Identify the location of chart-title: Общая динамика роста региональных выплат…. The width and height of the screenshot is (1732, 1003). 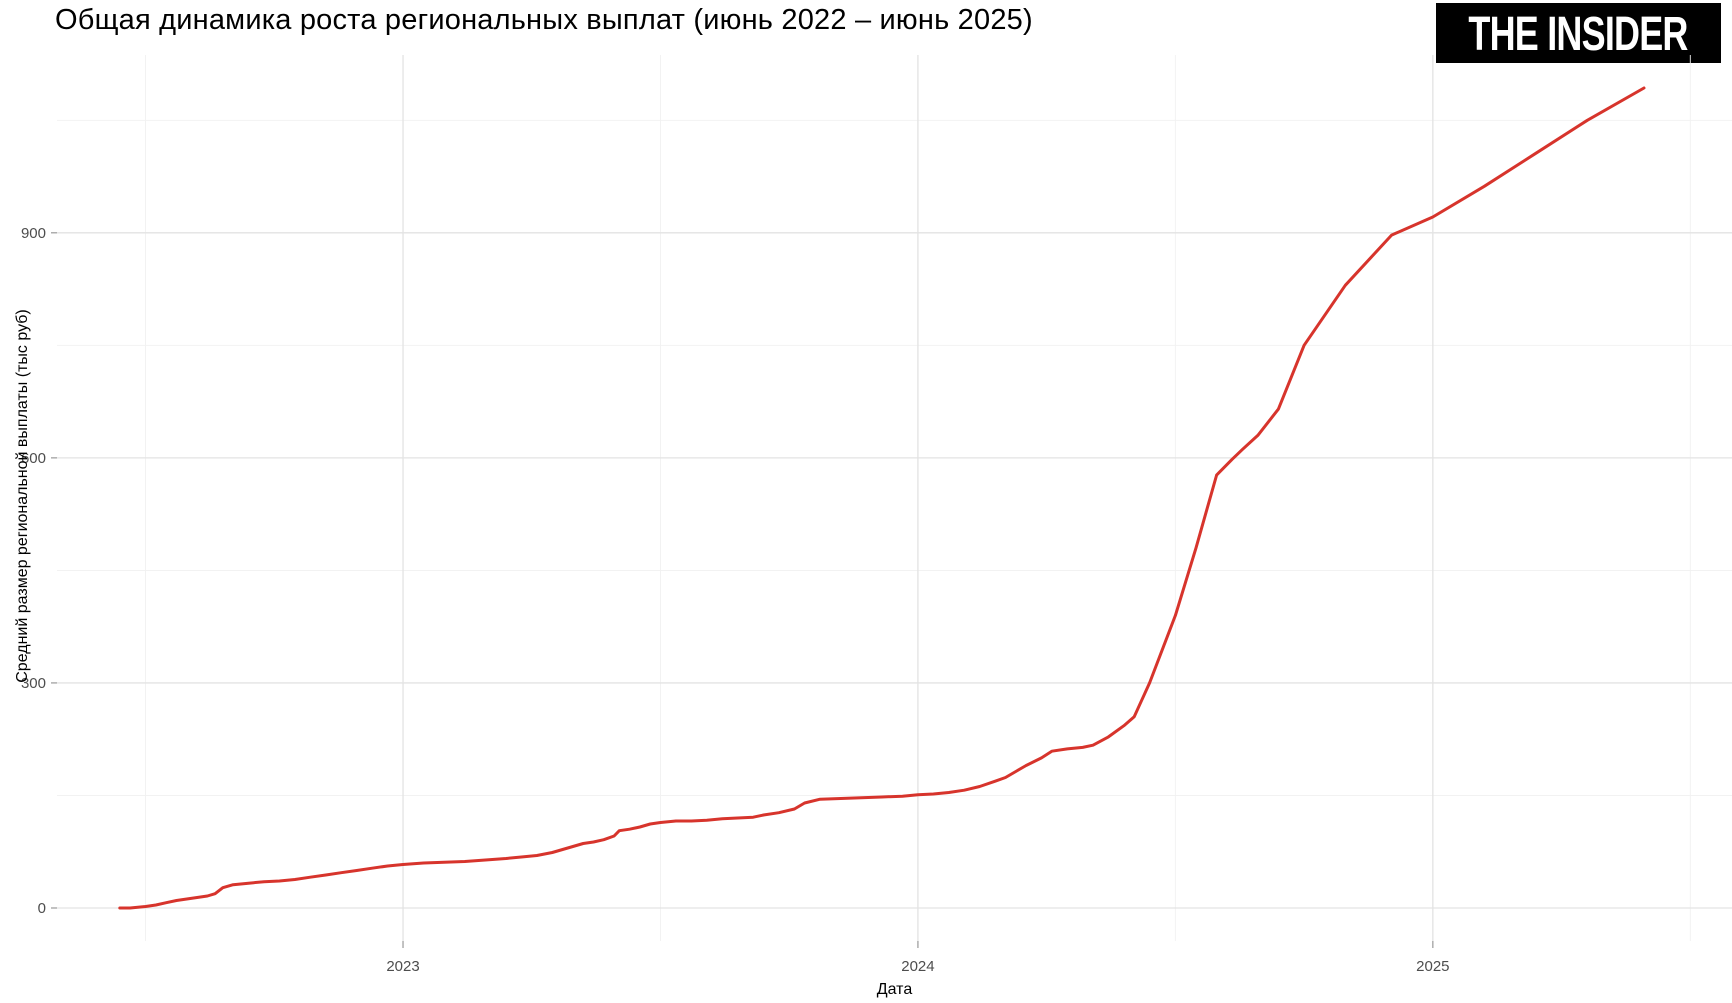
(544, 20).